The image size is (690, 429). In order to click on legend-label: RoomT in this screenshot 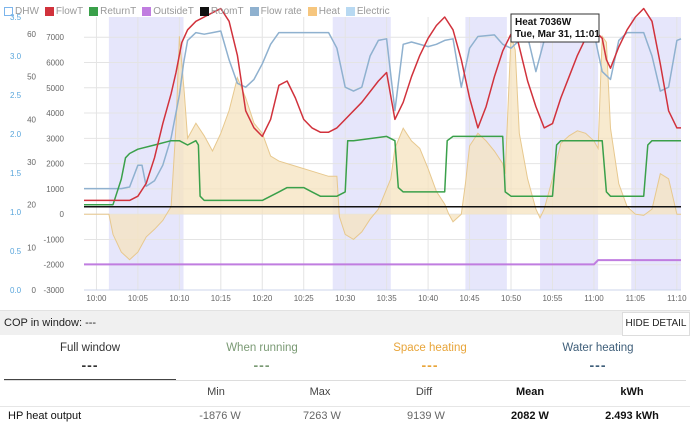, I will do `click(227, 11)`.